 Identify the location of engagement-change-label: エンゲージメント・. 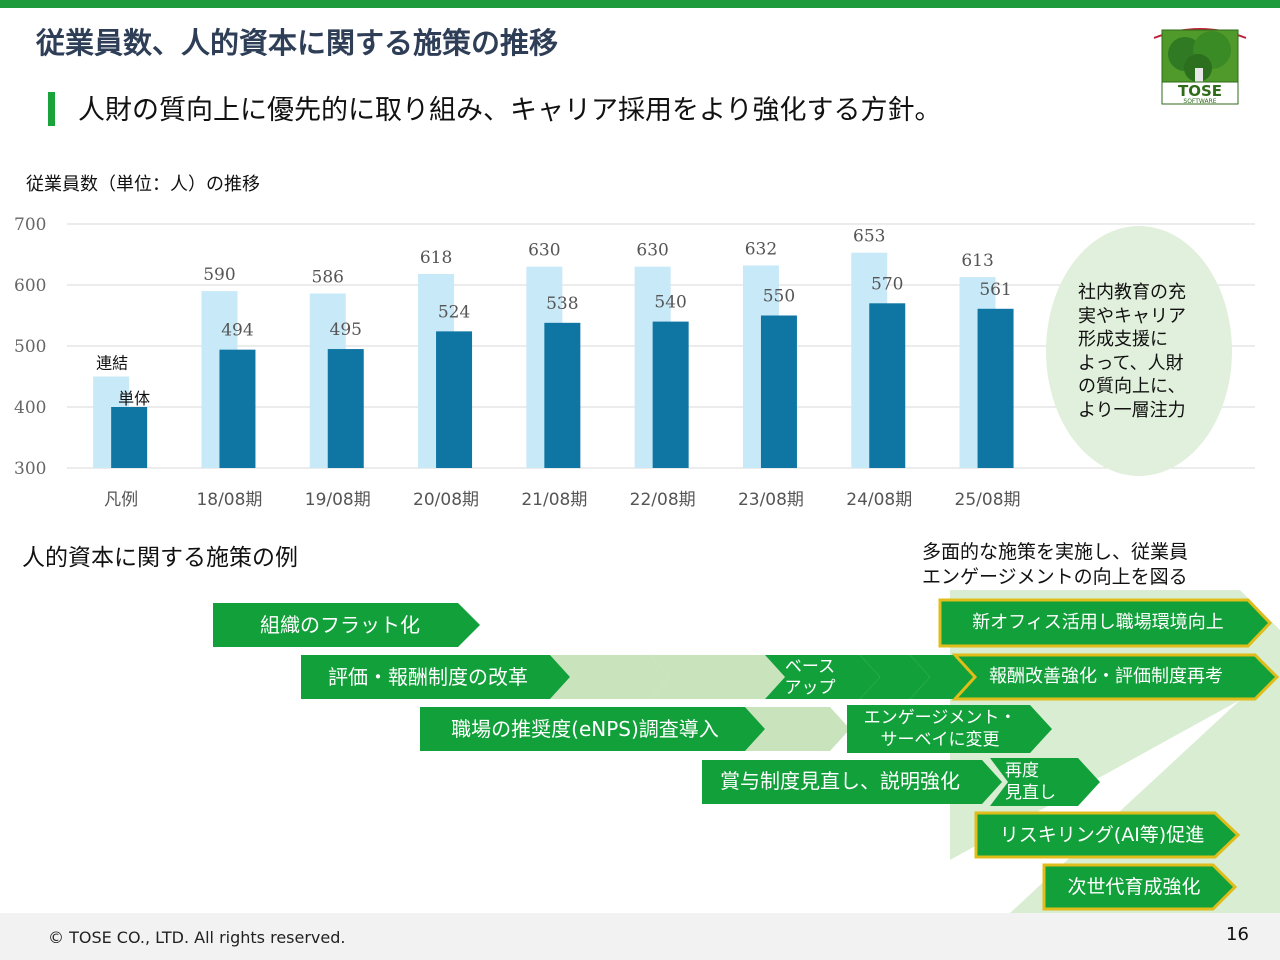
(940, 718).